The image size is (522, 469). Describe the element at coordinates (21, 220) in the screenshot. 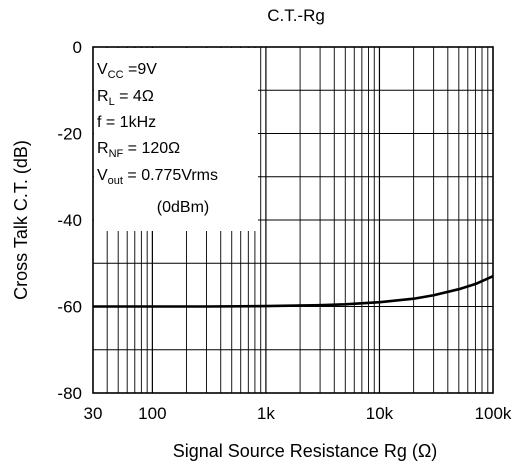

I see `y-axis-label: Cross Talk C.T. (dB)` at that location.